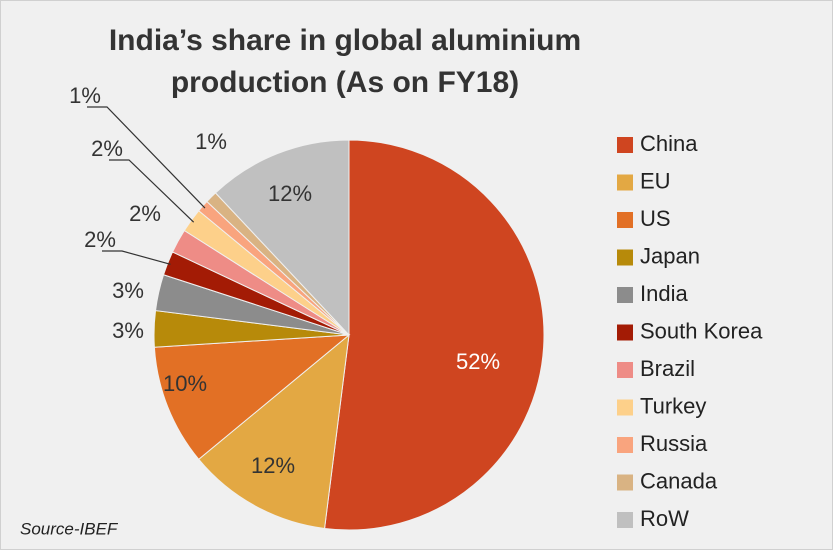  I want to click on legend-label: Canada, so click(679, 480).